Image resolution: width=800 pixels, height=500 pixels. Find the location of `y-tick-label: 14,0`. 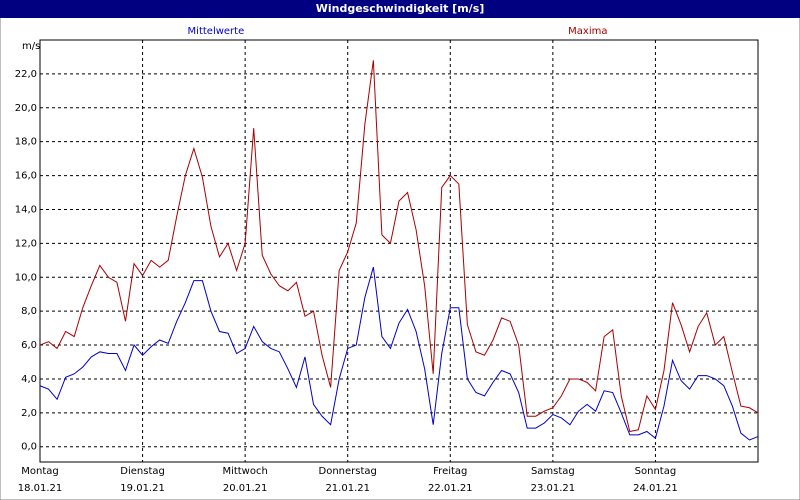

y-tick-label: 14,0 is located at coordinates (26, 209).